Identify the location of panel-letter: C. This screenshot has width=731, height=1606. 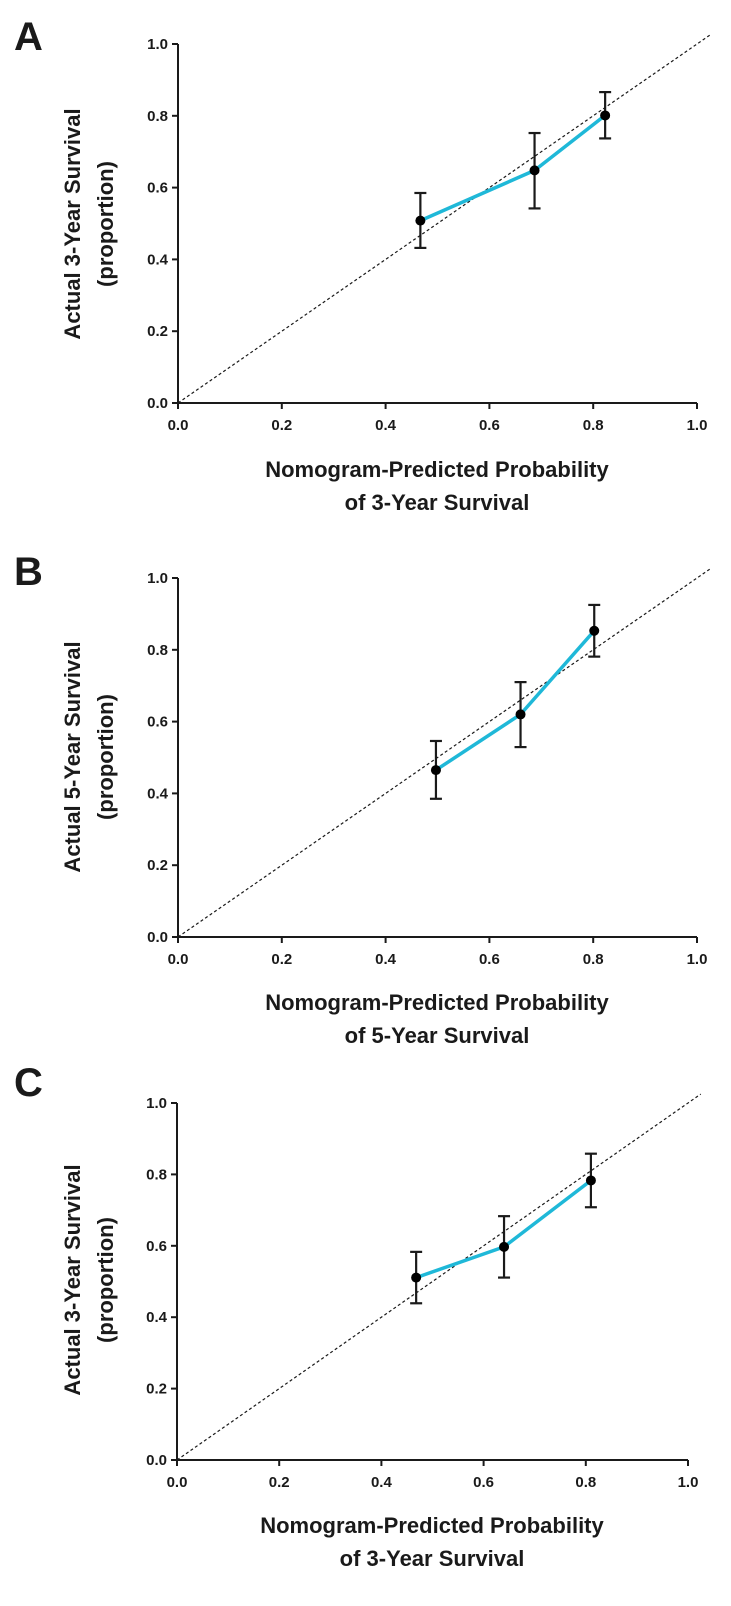
(28, 1083).